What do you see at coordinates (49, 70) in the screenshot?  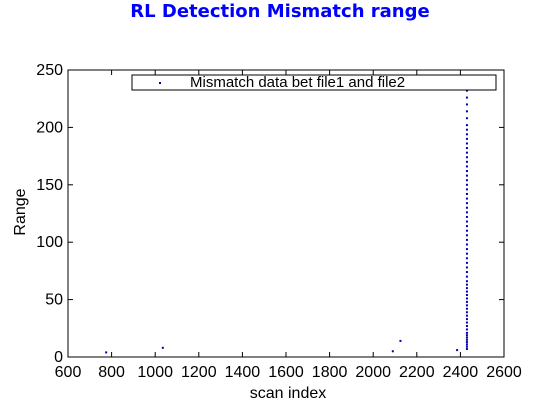 I see `y-tick-label: 250` at bounding box center [49, 70].